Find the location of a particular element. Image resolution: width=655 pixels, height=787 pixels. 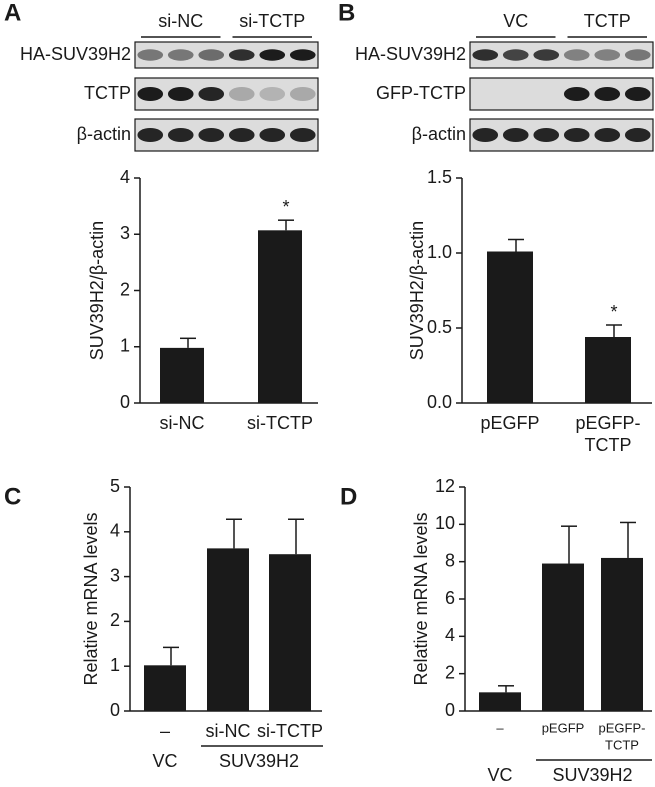

y-tick-label: 10 is located at coordinates (445, 523).